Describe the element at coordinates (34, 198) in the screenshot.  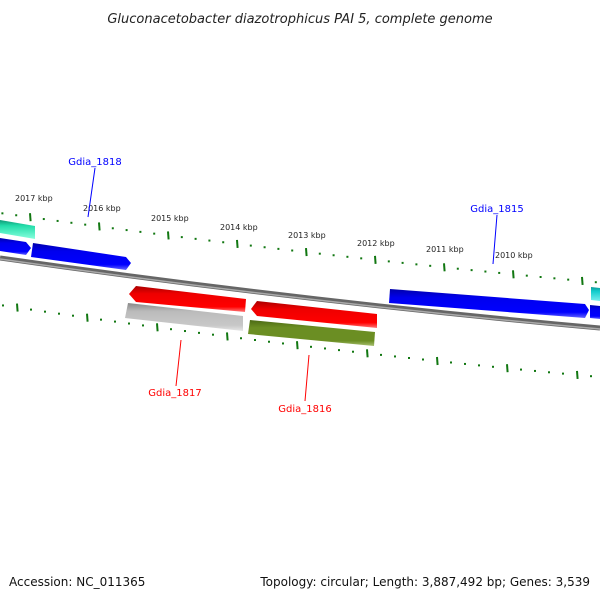
I see `tick-label: 2017 kbp` at that location.